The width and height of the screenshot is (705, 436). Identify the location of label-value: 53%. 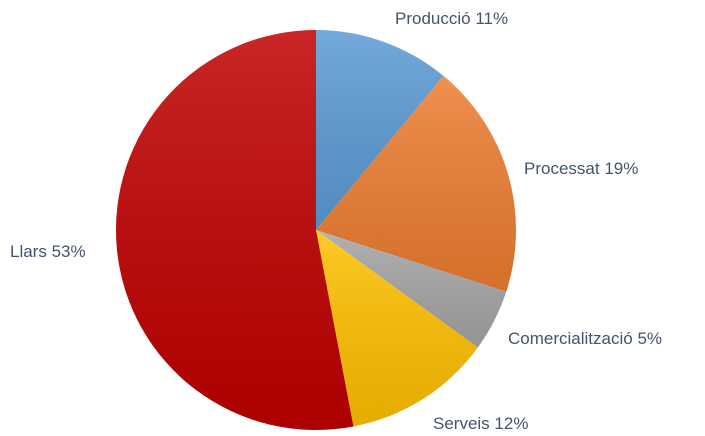
(69, 251).